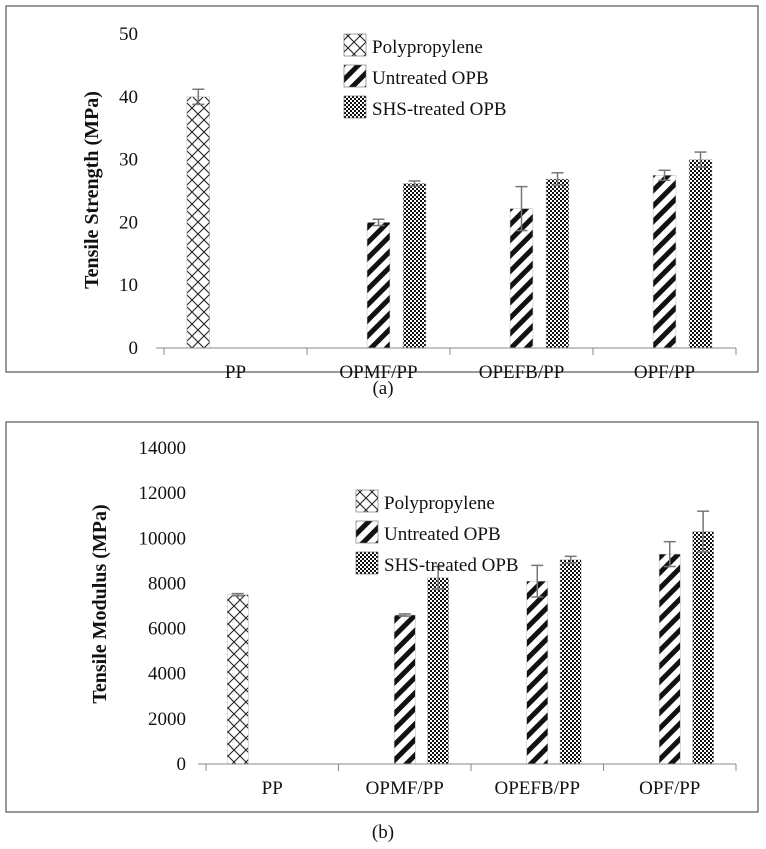 The width and height of the screenshot is (766, 849). What do you see at coordinates (167, 719) in the screenshot?
I see `y-tick-label: 2000` at bounding box center [167, 719].